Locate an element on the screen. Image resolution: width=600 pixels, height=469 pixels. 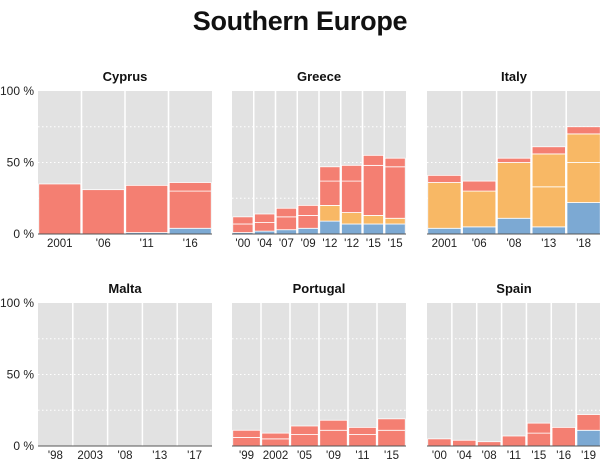
x-tick-label: '07 is located at coordinates (286, 244).